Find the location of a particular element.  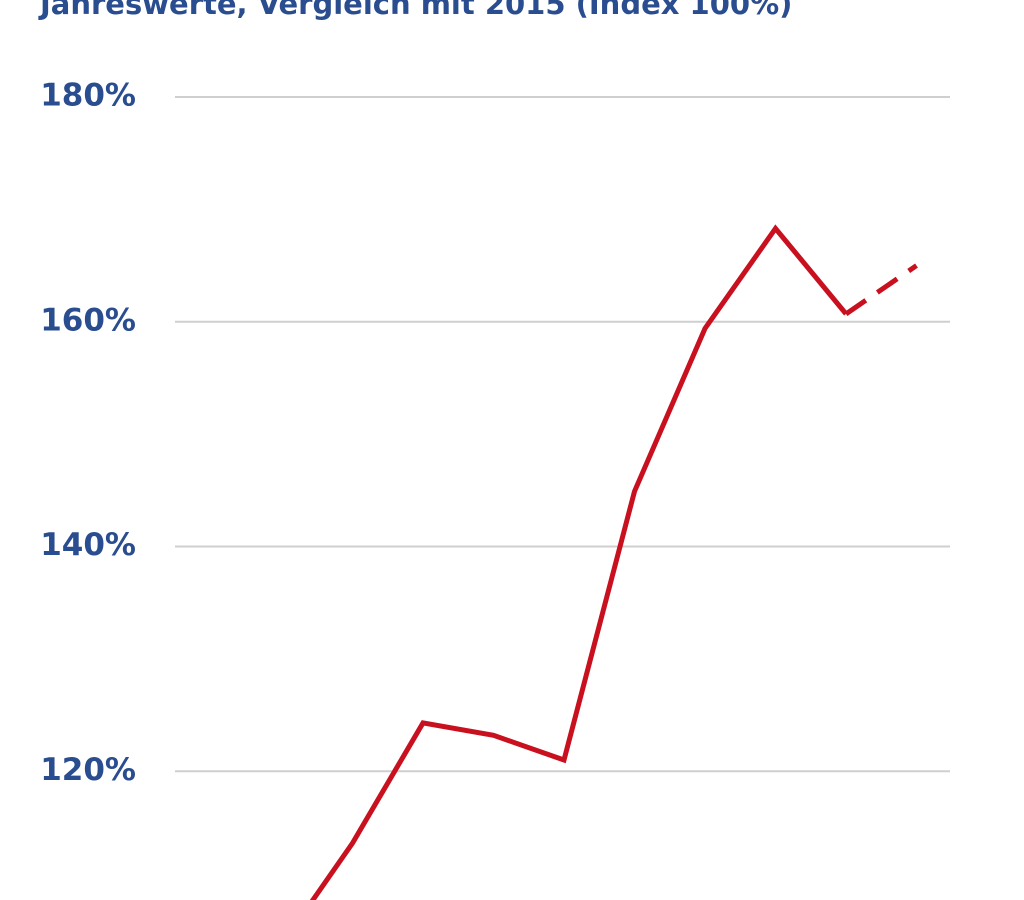

y-tick-label: 160% is located at coordinates (88, 320).